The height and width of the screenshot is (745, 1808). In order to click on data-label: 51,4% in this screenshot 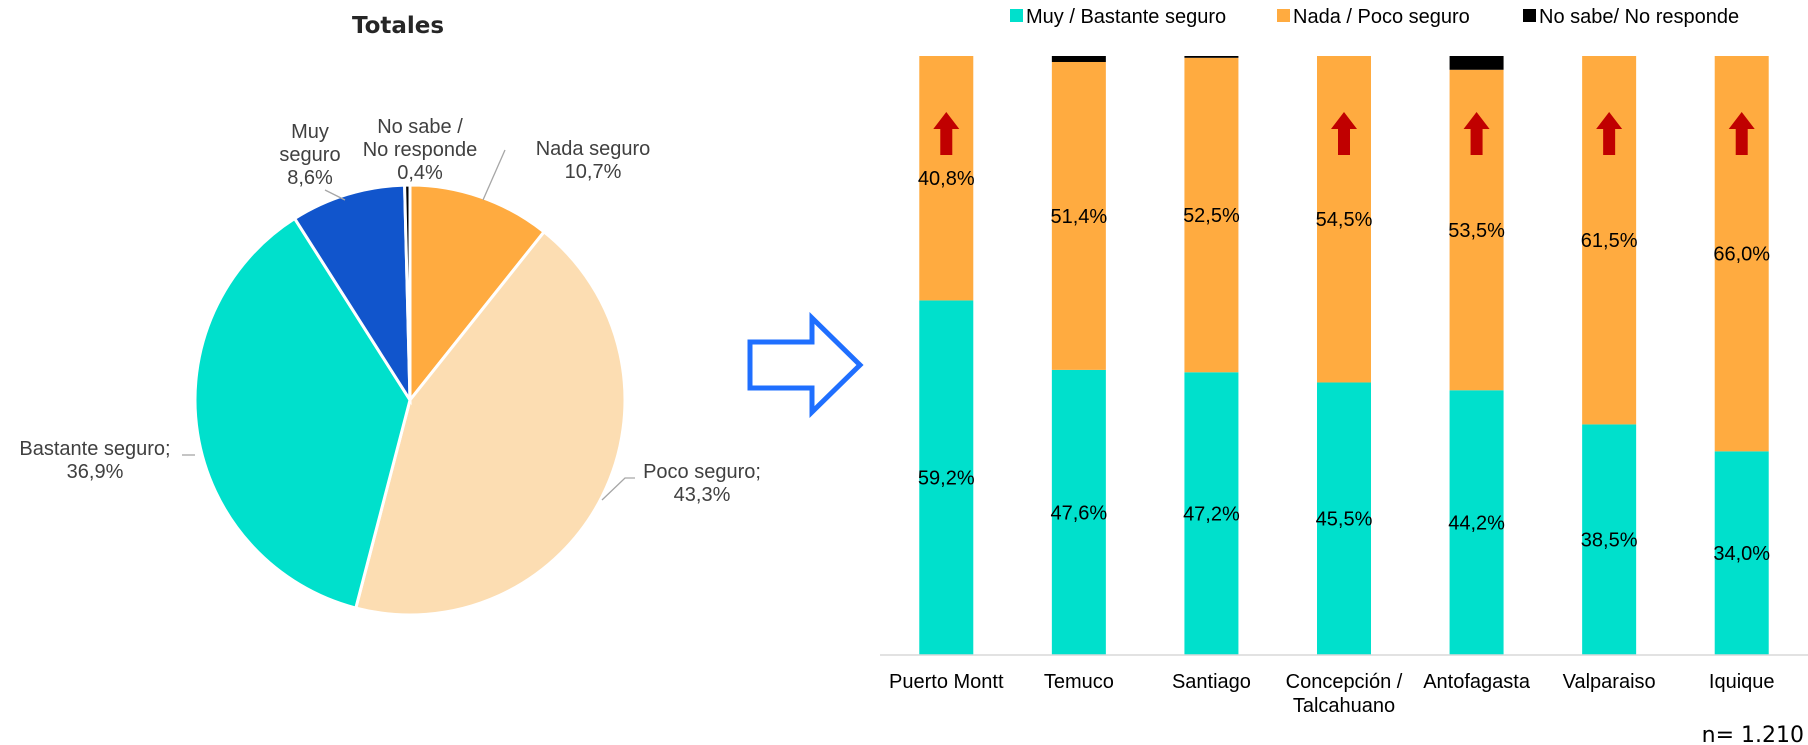, I will do `click(1078, 217)`.